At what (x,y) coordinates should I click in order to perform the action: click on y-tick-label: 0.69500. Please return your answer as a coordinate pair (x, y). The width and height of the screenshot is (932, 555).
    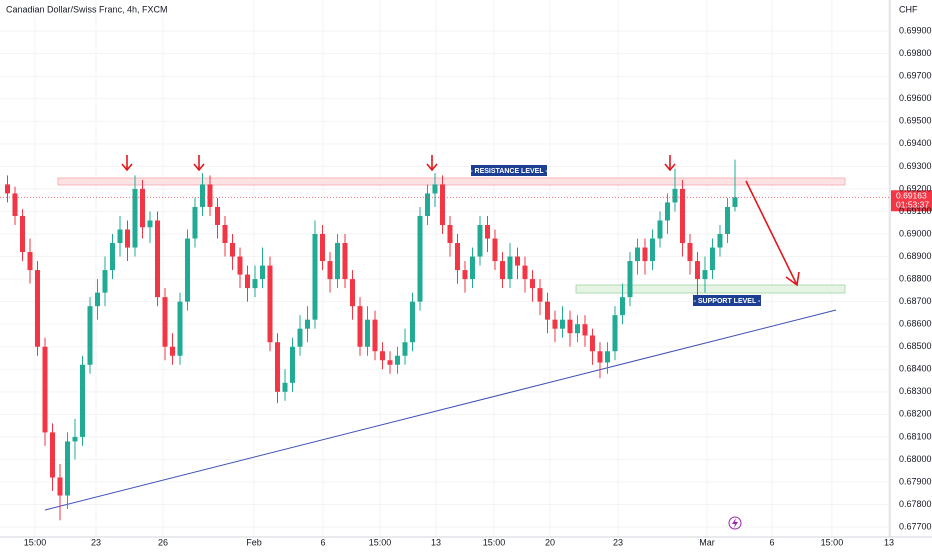
    Looking at the image, I should click on (915, 121).